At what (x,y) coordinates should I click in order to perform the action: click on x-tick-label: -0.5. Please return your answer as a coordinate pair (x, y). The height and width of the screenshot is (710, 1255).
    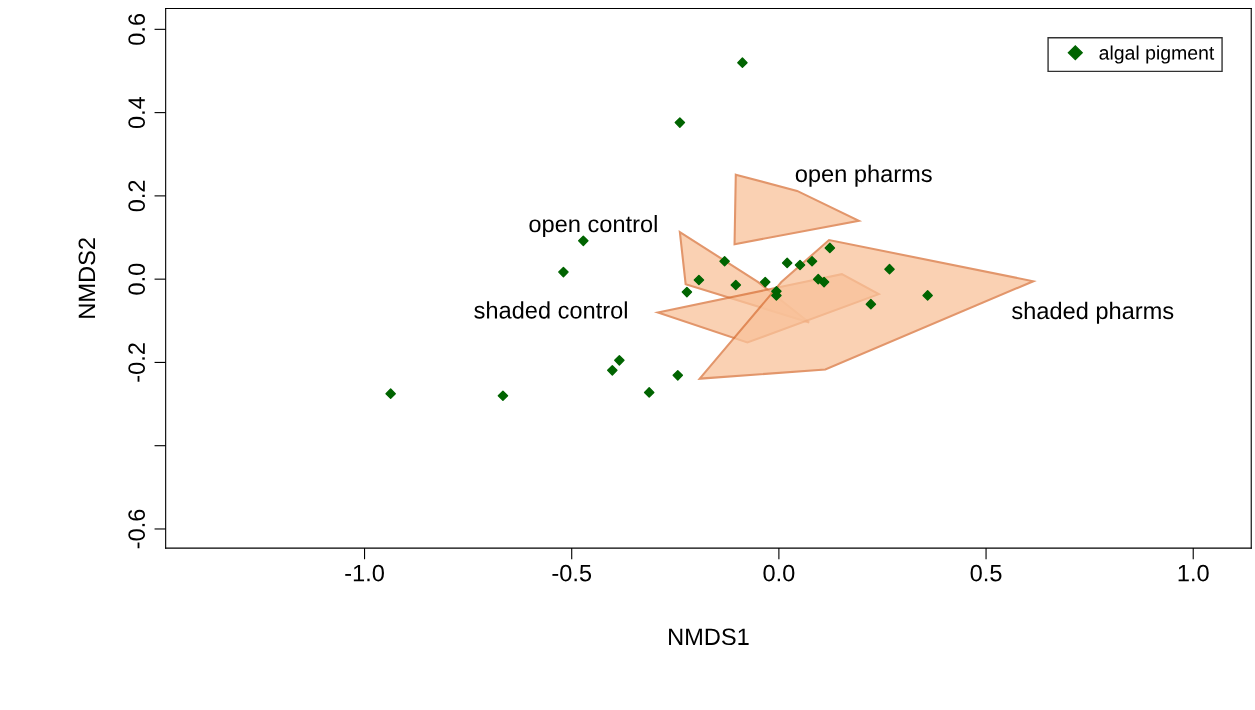
    Looking at the image, I should click on (572, 573).